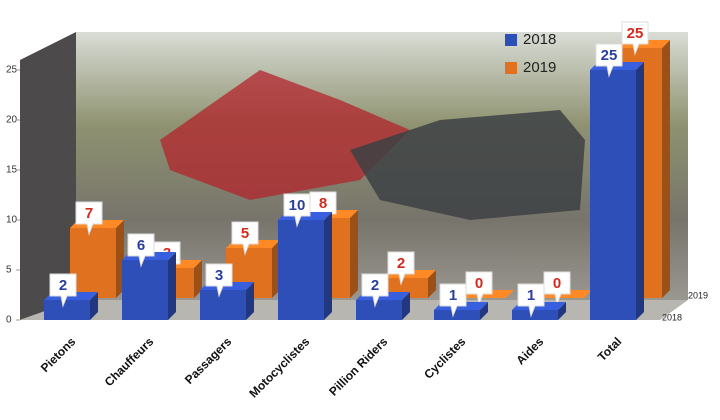 The image size is (720, 420). Describe the element at coordinates (12, 220) in the screenshot. I see `y-tick-label: 10` at that location.